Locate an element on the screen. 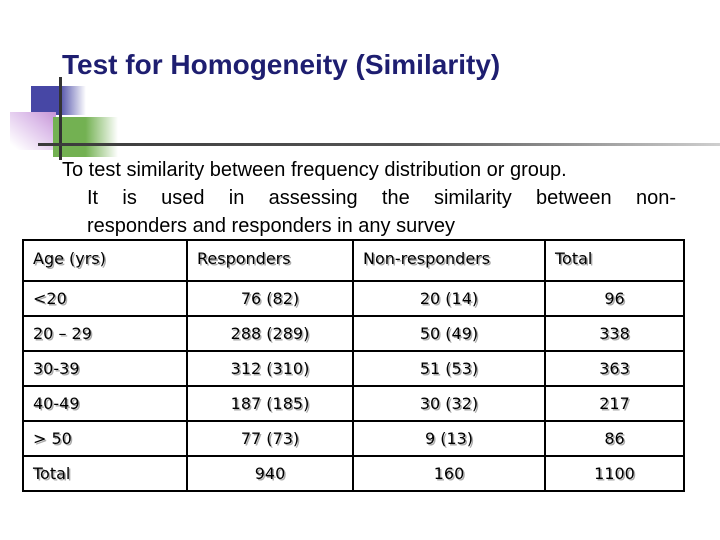  cell-age: <20 is located at coordinates (105, 298).